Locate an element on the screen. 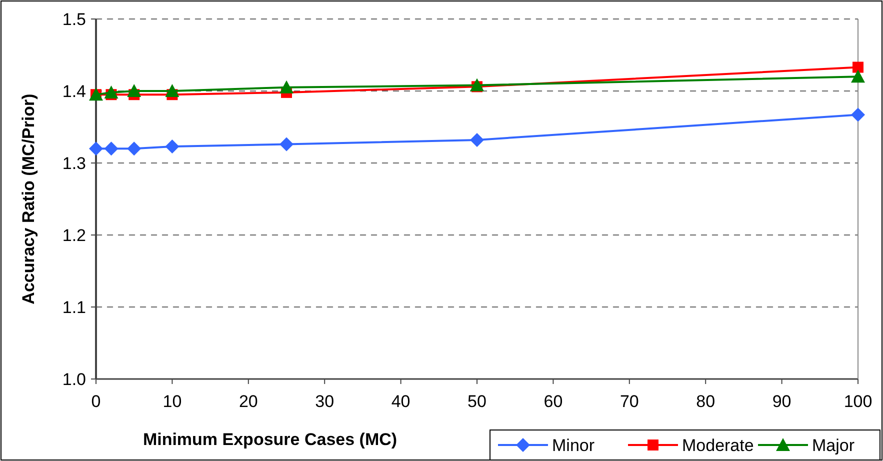 The height and width of the screenshot is (461, 883). y-tick-label: 1.4 is located at coordinates (74, 91).